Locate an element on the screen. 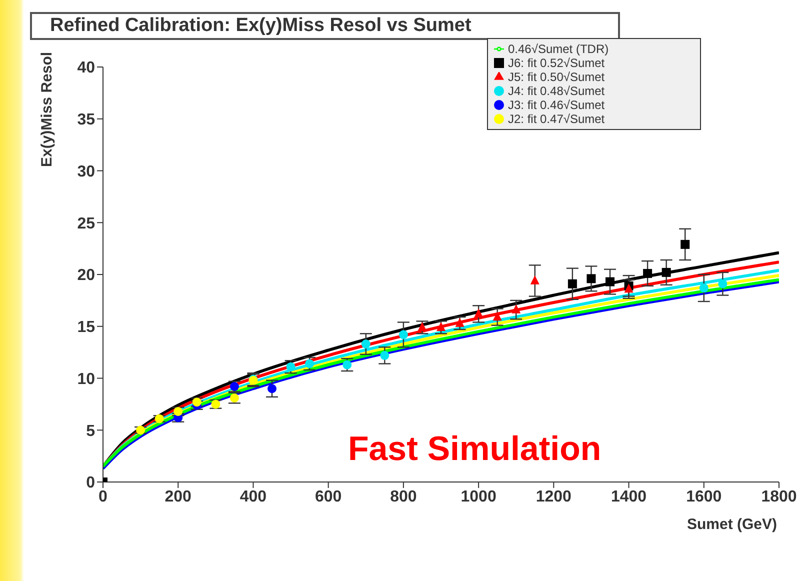  y-tick-label: 35 is located at coordinates (86, 120).